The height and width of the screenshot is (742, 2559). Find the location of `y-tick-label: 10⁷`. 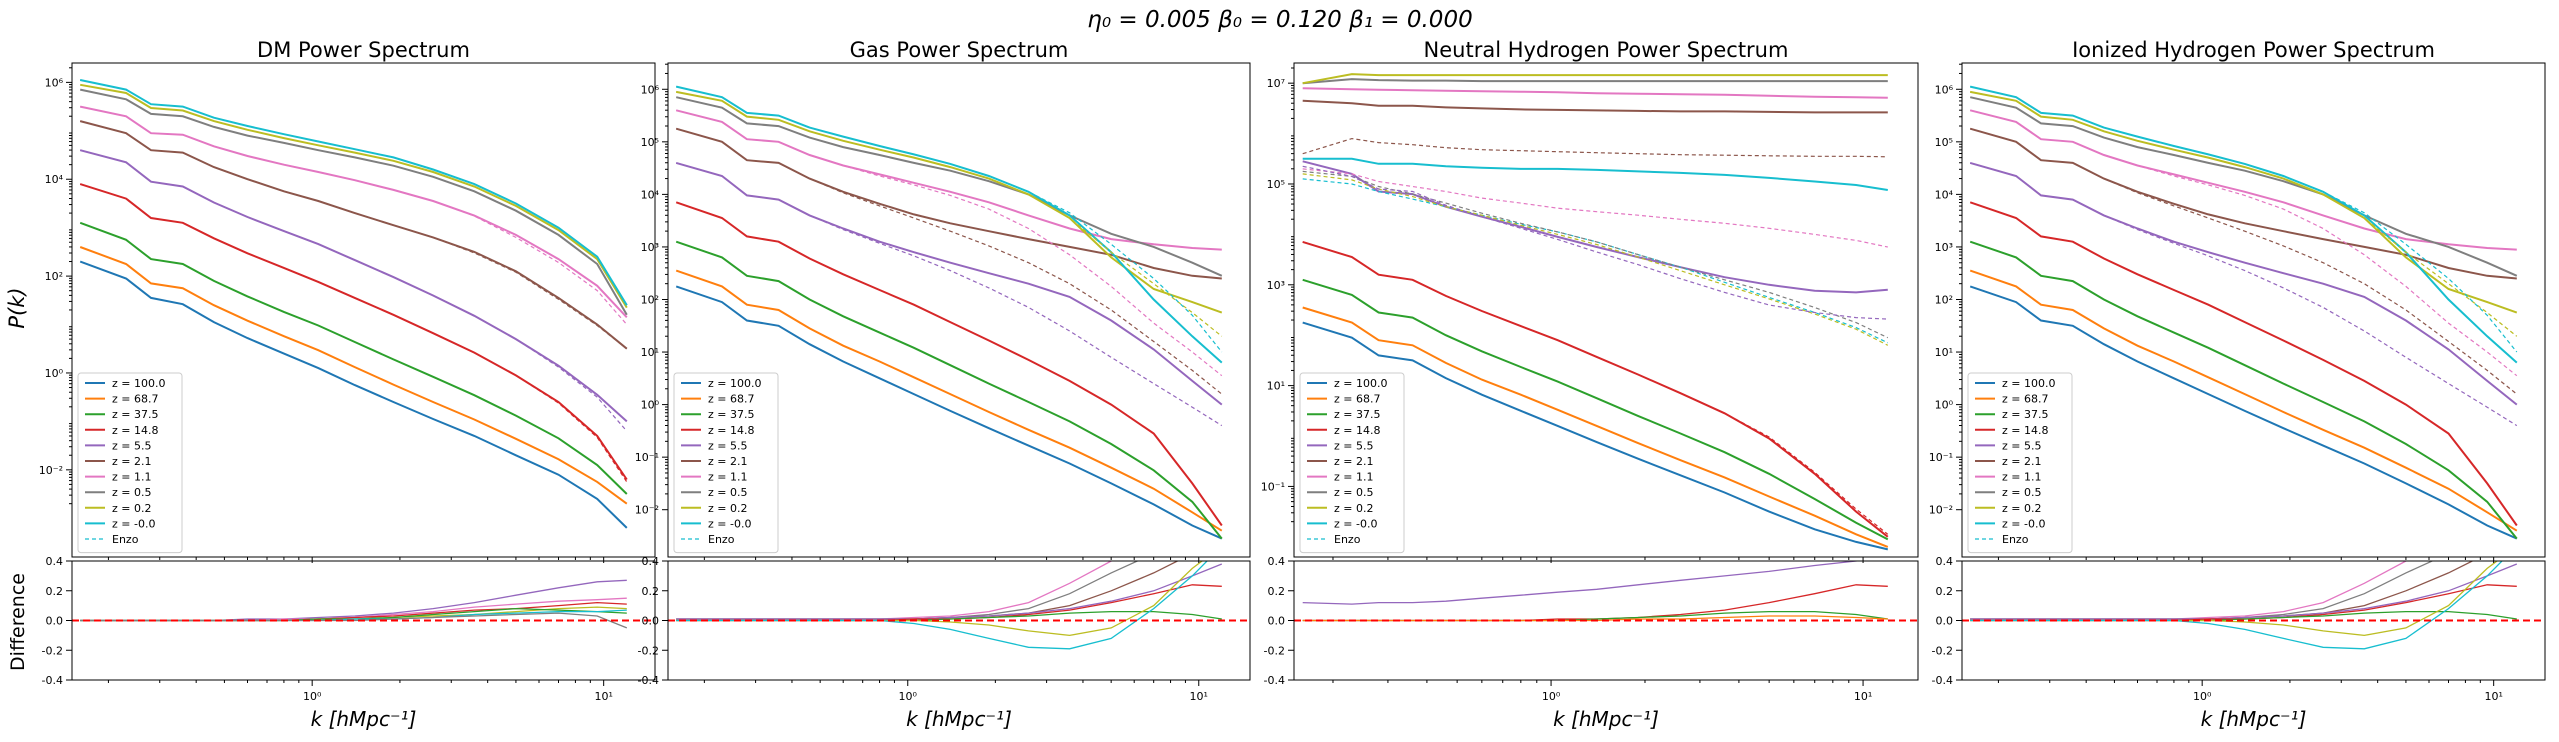

y-tick-label: 10⁷ is located at coordinates (1276, 83).